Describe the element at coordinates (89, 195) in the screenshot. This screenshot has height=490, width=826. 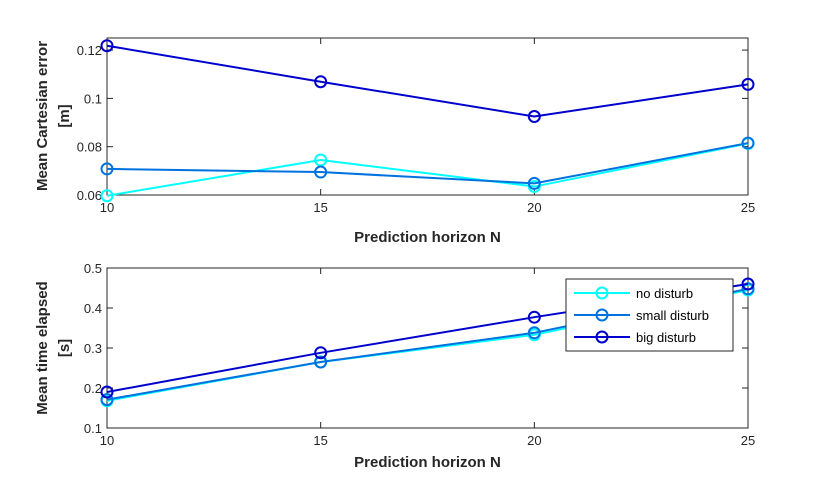
I see `y-tick-label: 0.06` at that location.